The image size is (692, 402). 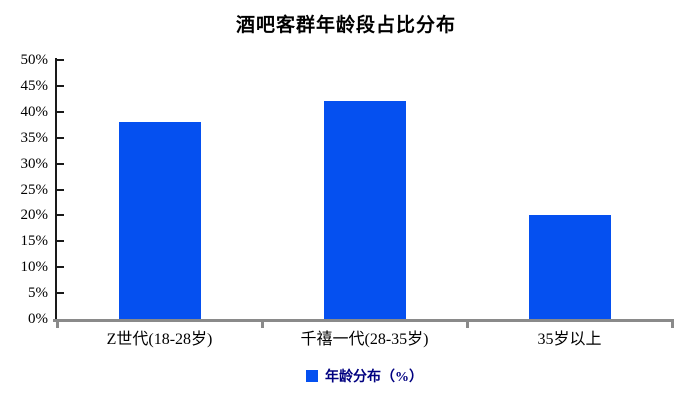 I want to click on y-axis-tick-label: 40%, so click(x=34, y=111).